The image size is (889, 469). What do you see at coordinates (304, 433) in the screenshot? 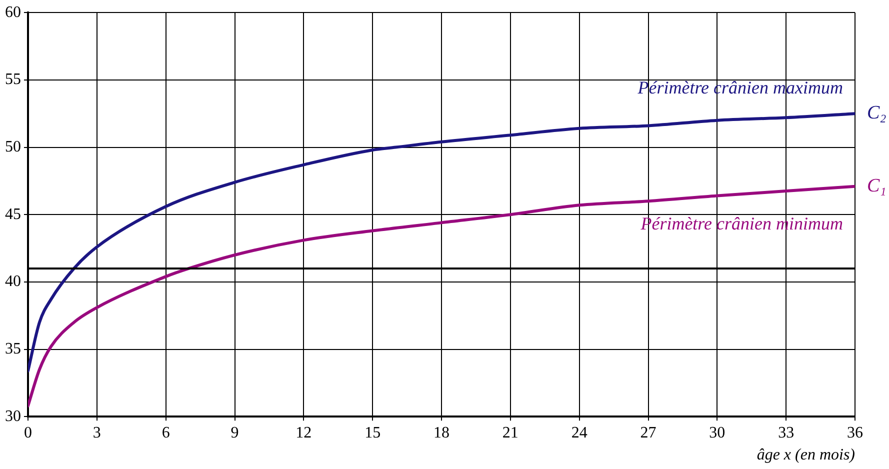
I see `x-tick-label: 12` at bounding box center [304, 433].